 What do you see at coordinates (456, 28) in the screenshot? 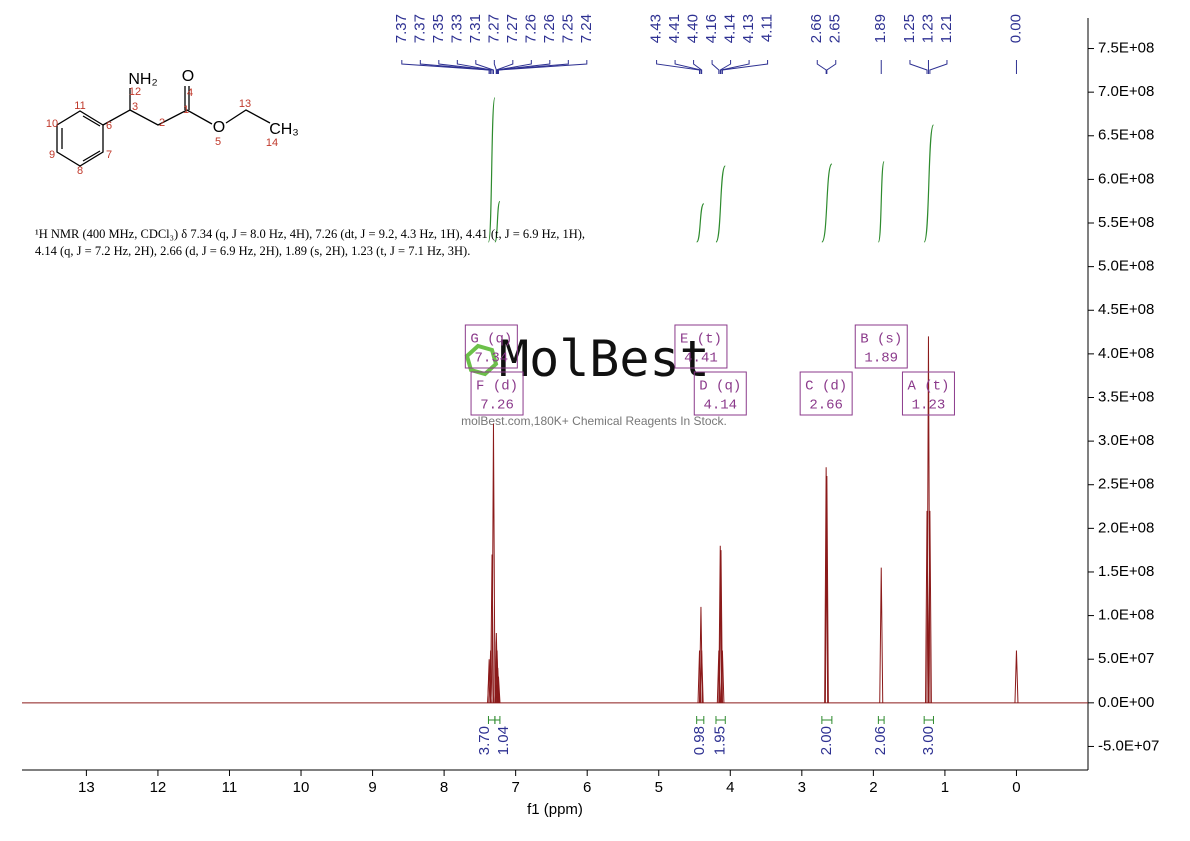
I see `peak-label: 7.33` at bounding box center [456, 28].